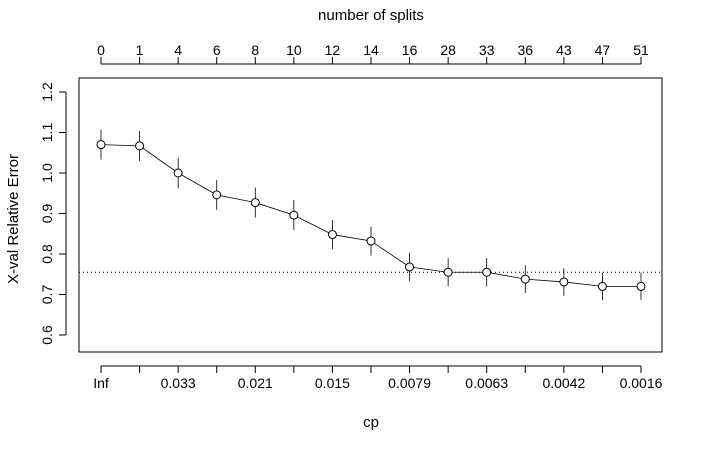 The image size is (703, 450). I want to click on x-top-tick-label: 16, so click(410, 50).